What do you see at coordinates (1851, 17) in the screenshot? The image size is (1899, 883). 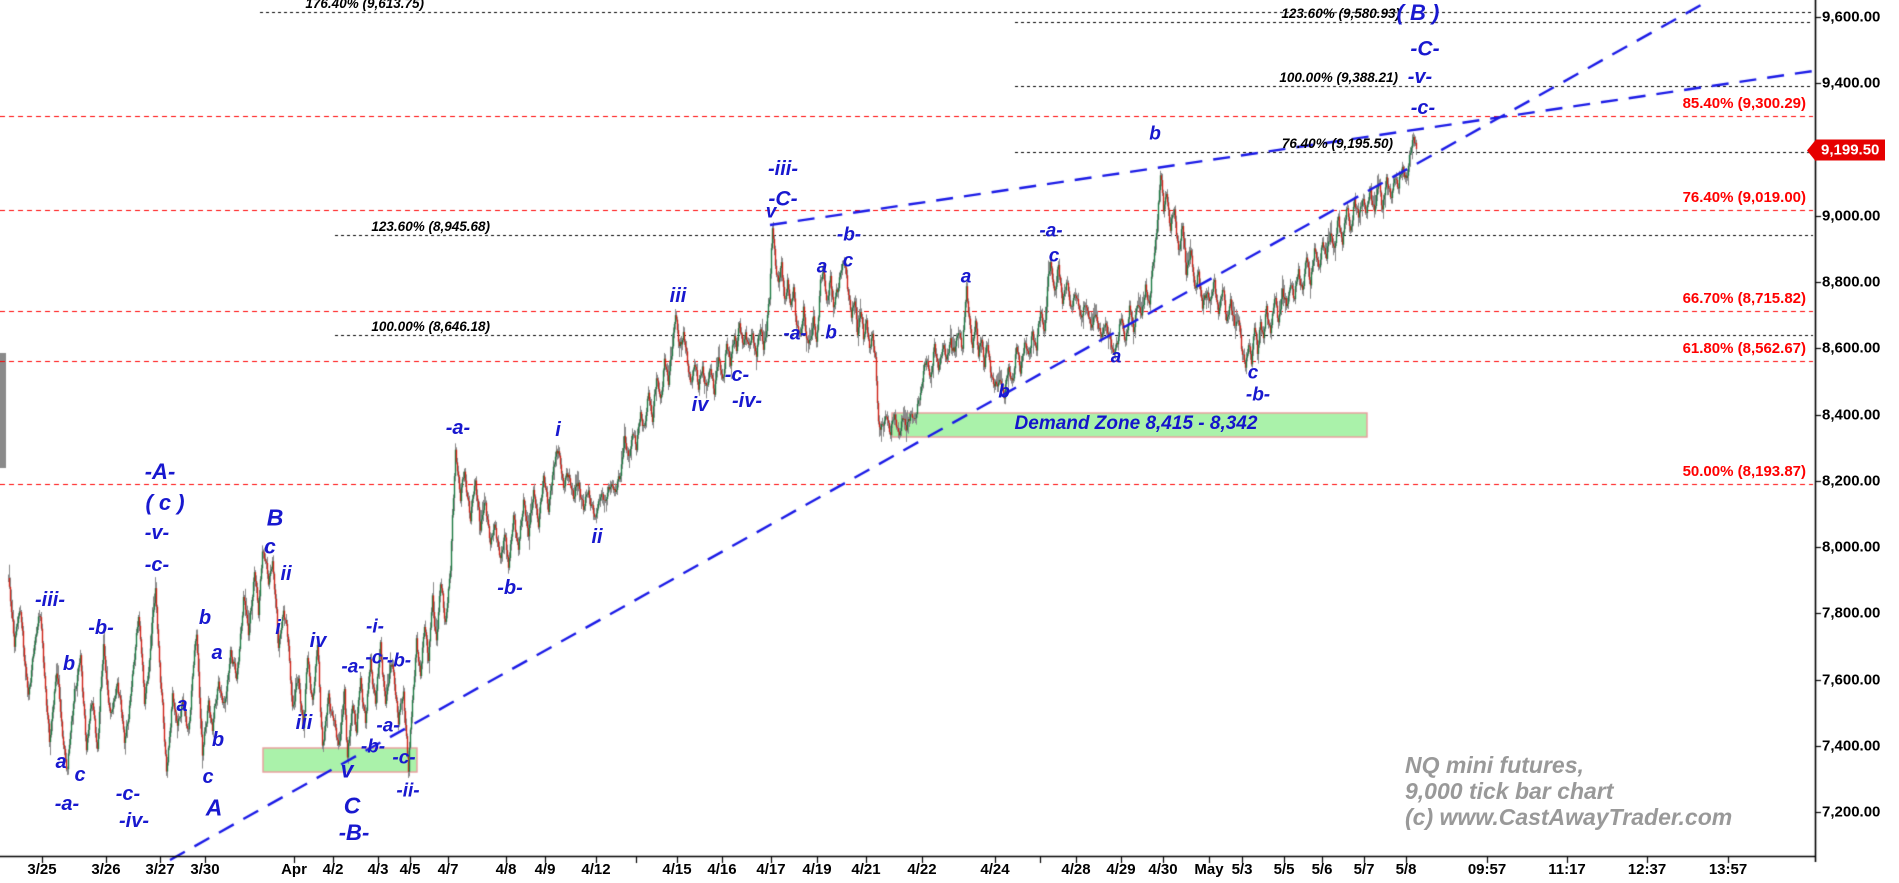 I see `price-tick-label: 9,600.00` at bounding box center [1851, 17].